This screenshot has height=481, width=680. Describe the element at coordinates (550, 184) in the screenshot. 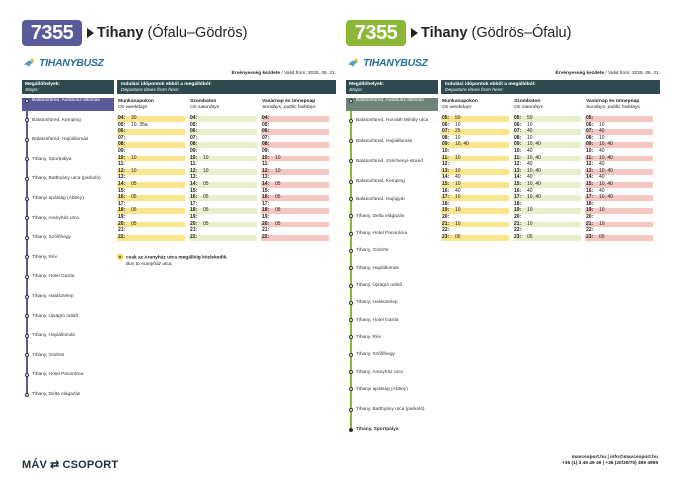

I see `timetable-row: 15: 10 15: 10, 40 15: 10, 40` at that location.